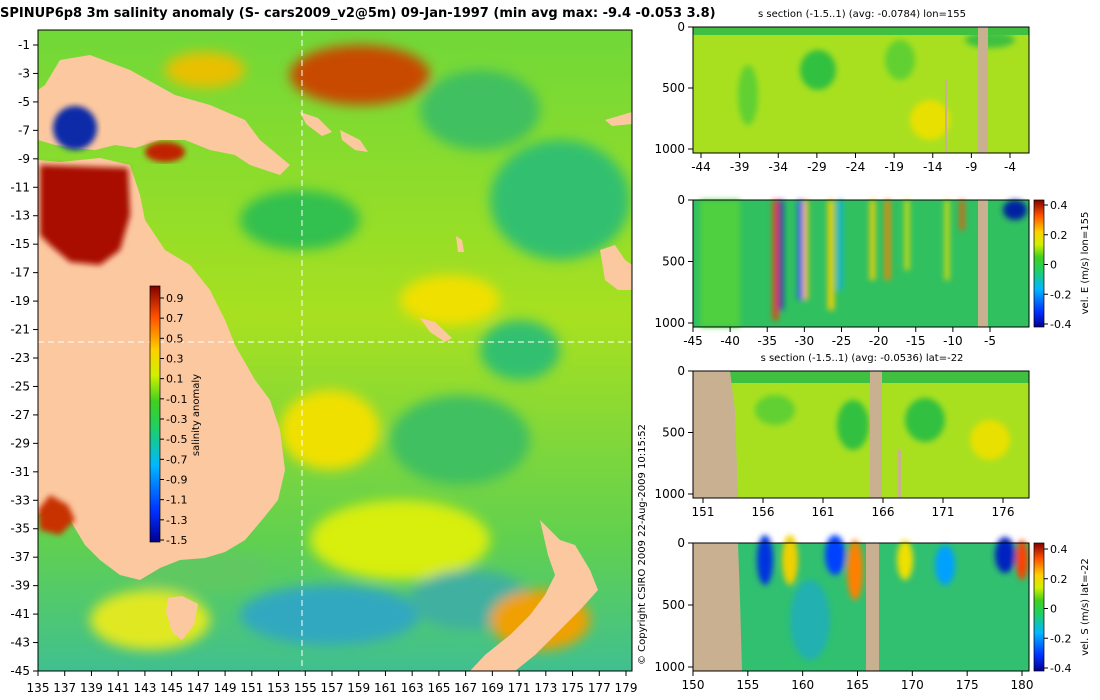 The image size is (1100, 700). What do you see at coordinates (85, 215) in the screenshot?
I see `gulf-of-carpentaria` at bounding box center [85, 215].